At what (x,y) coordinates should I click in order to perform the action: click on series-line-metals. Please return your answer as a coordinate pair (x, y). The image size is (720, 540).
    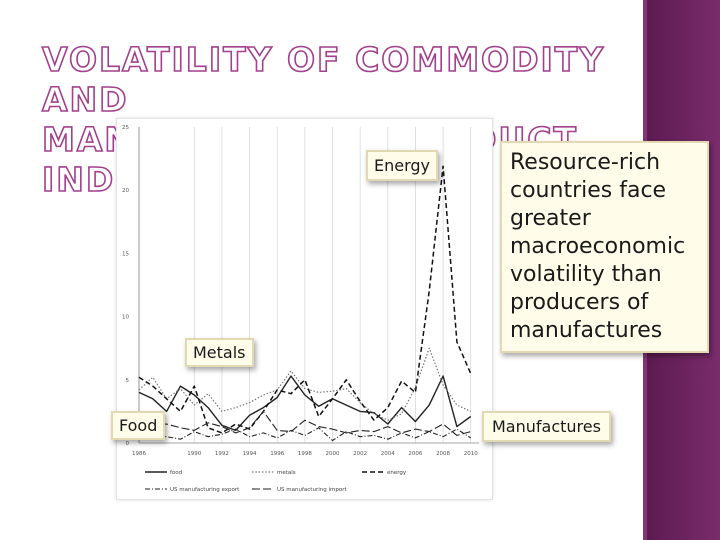
    Looking at the image, I should click on (304, 384).